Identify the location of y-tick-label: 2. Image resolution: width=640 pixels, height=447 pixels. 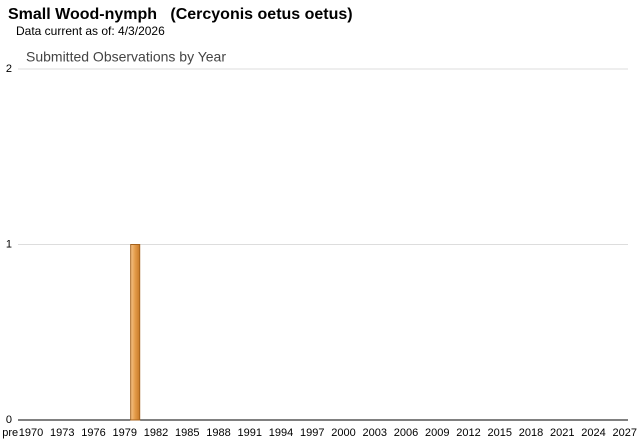
(9, 69).